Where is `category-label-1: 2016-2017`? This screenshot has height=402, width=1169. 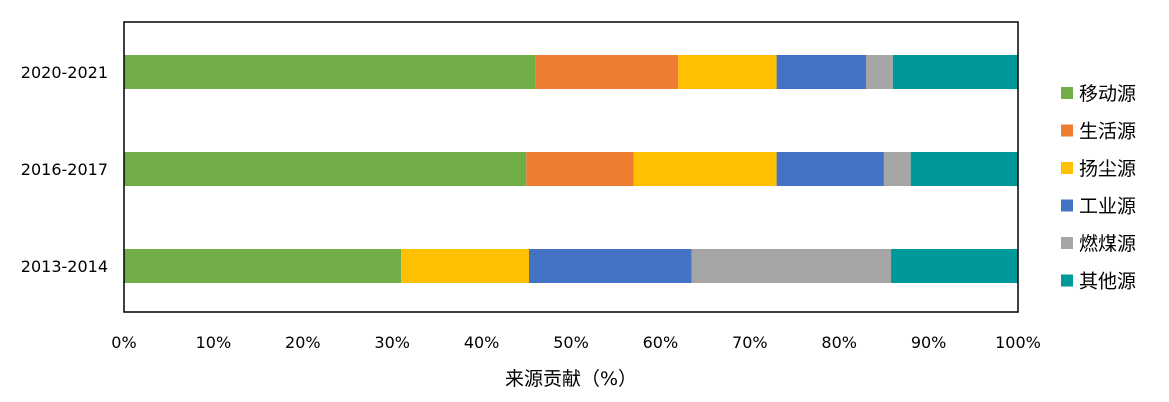 category-label-1: 2016-2017 is located at coordinates (64, 169).